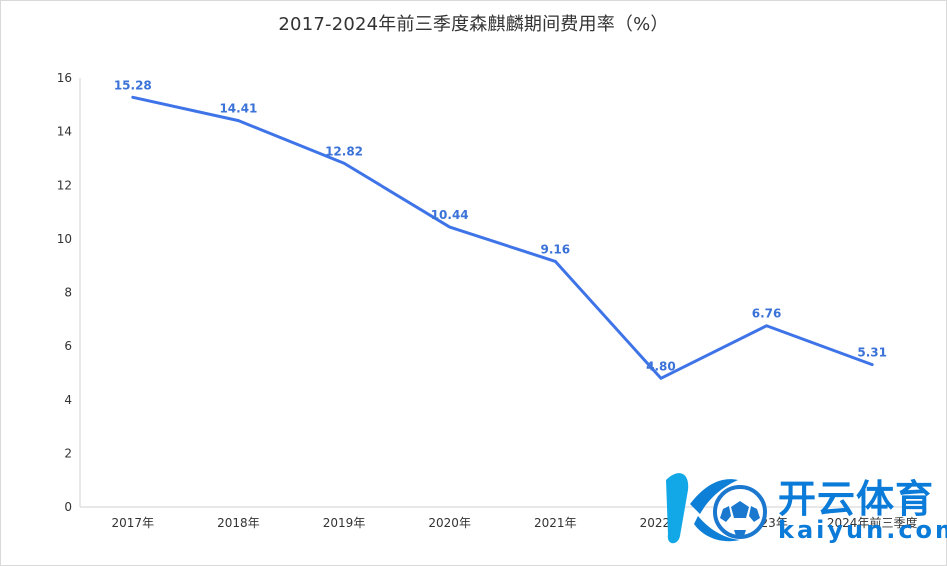 This screenshot has height=566, width=947. I want to click on data-label: 6.76, so click(767, 314).